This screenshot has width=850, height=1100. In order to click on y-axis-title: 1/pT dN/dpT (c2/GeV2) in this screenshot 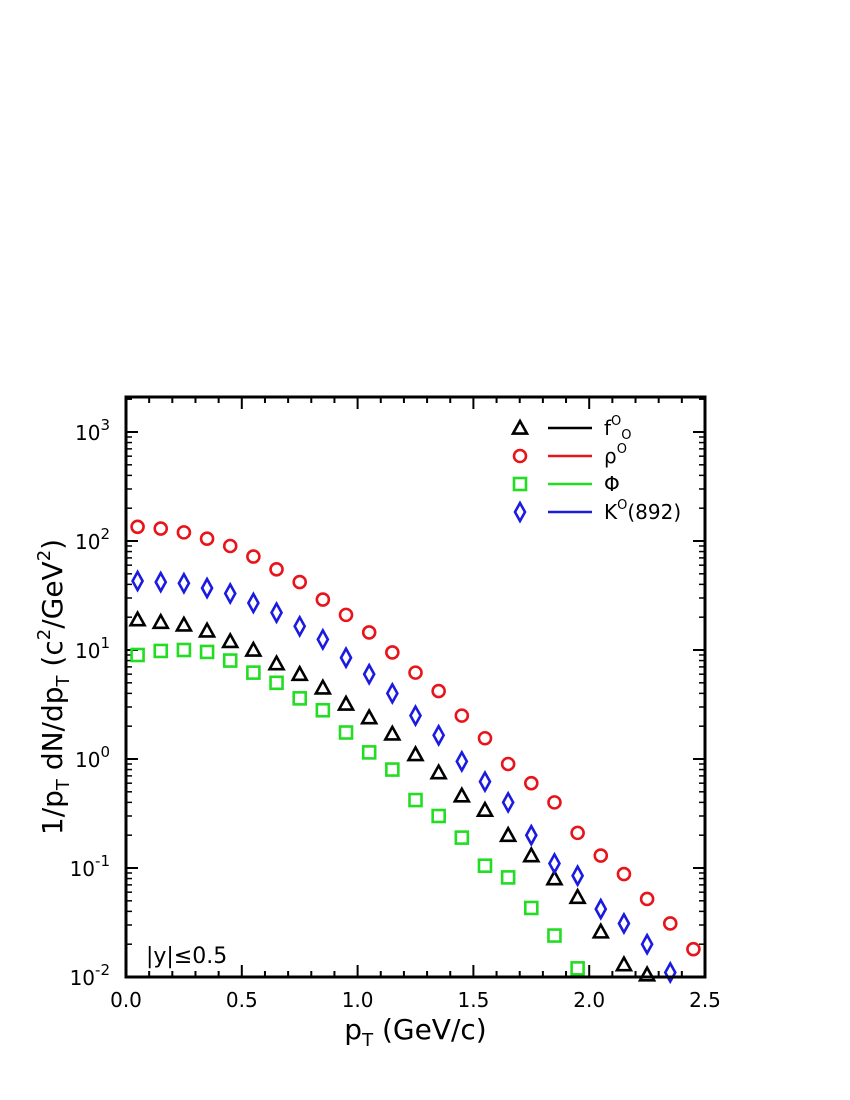, I will do `click(54, 687)`.